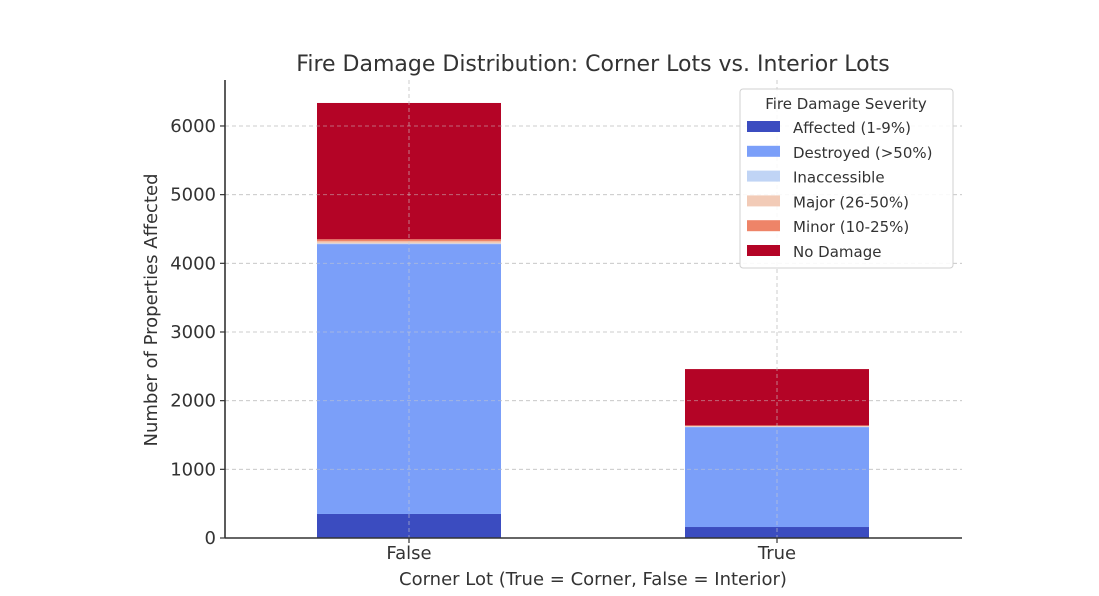 The width and height of the screenshot is (1099, 596). What do you see at coordinates (851, 227) in the screenshot?
I see `legend-label: Minor (10-25%)` at bounding box center [851, 227].